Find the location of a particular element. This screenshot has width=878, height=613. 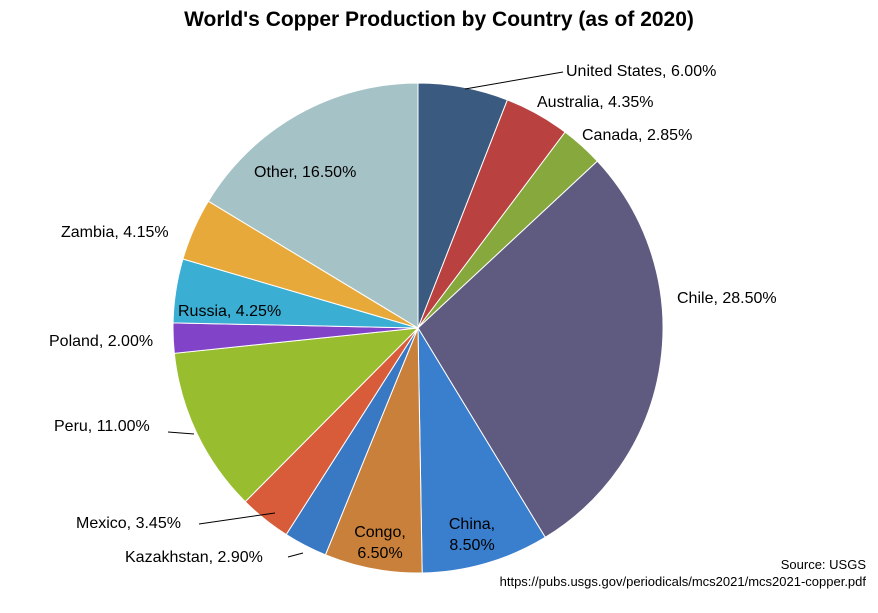

slice-label-kazakhstan: Kazakhstan, 2.90% is located at coordinates (194, 557).